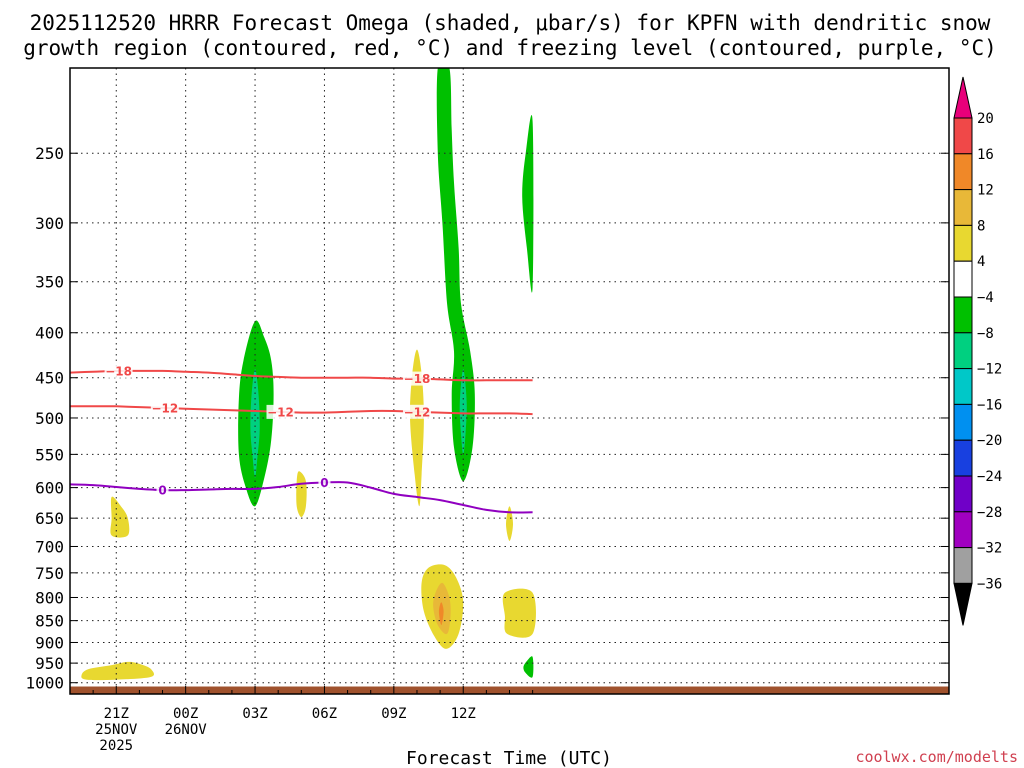  Describe the element at coordinates (116, 714) in the screenshot. I see `x-tick-label-1-line1: 21Z` at that location.